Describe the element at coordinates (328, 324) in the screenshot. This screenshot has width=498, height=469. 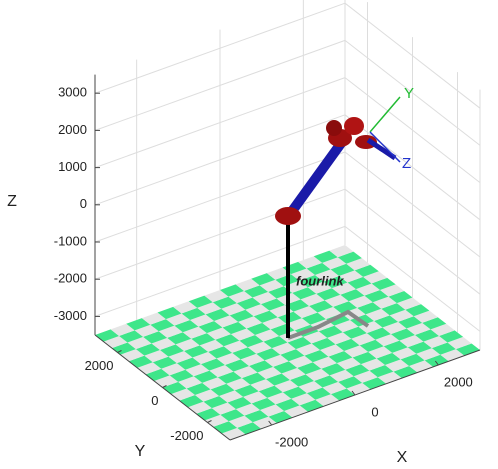
I see `robot-shadow` at that location.